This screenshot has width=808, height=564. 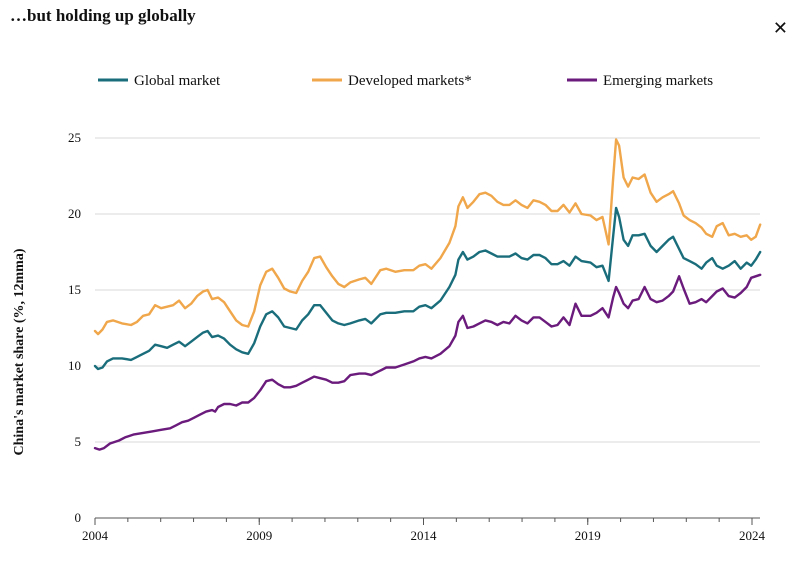 I want to click on y-axis-label: China's market share (%, 12mma), so click(x=19, y=351).